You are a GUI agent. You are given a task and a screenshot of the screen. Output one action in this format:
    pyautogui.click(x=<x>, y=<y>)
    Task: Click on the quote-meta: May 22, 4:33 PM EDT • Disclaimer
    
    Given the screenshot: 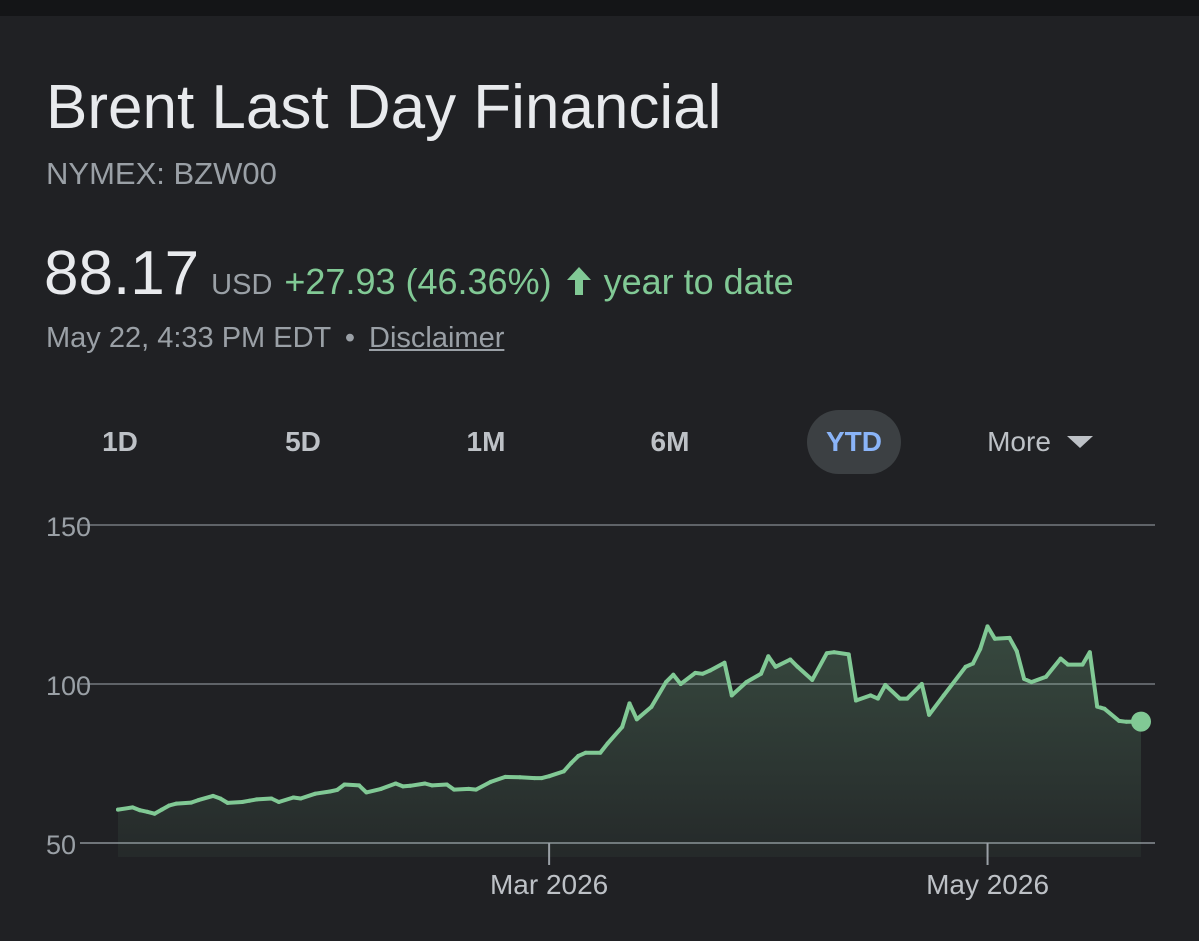 What is the action you would take?
    pyautogui.click(x=275, y=338)
    